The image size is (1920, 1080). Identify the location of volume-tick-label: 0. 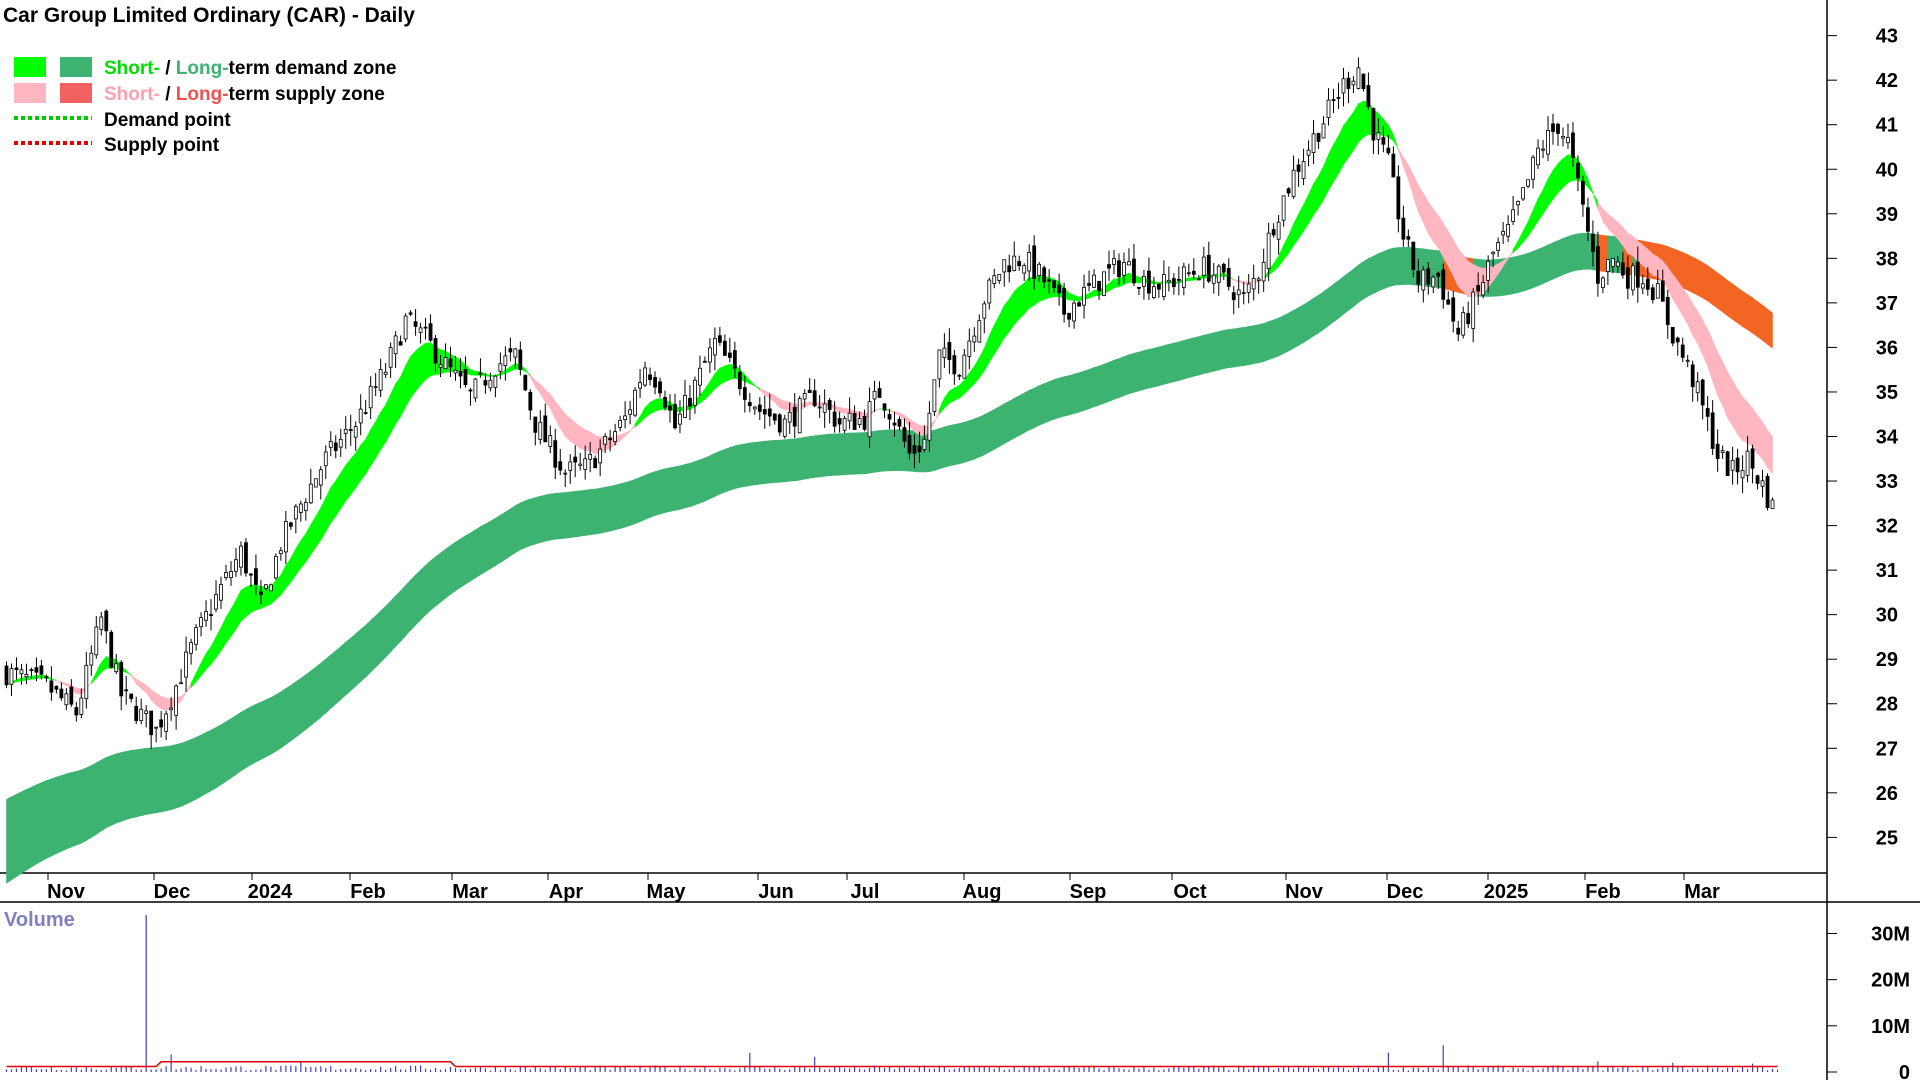
(1904, 1071).